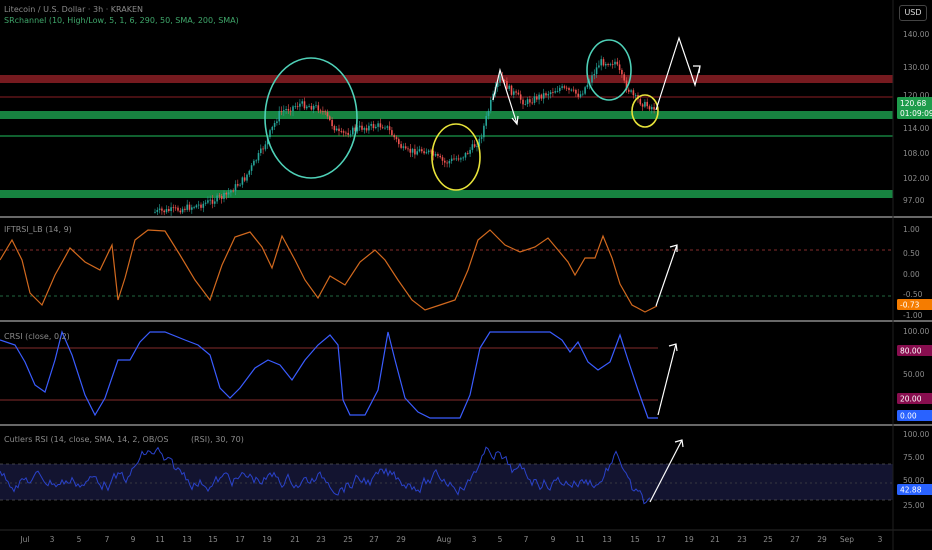  I want to click on crsi-arrowhead, so click(673, 347).